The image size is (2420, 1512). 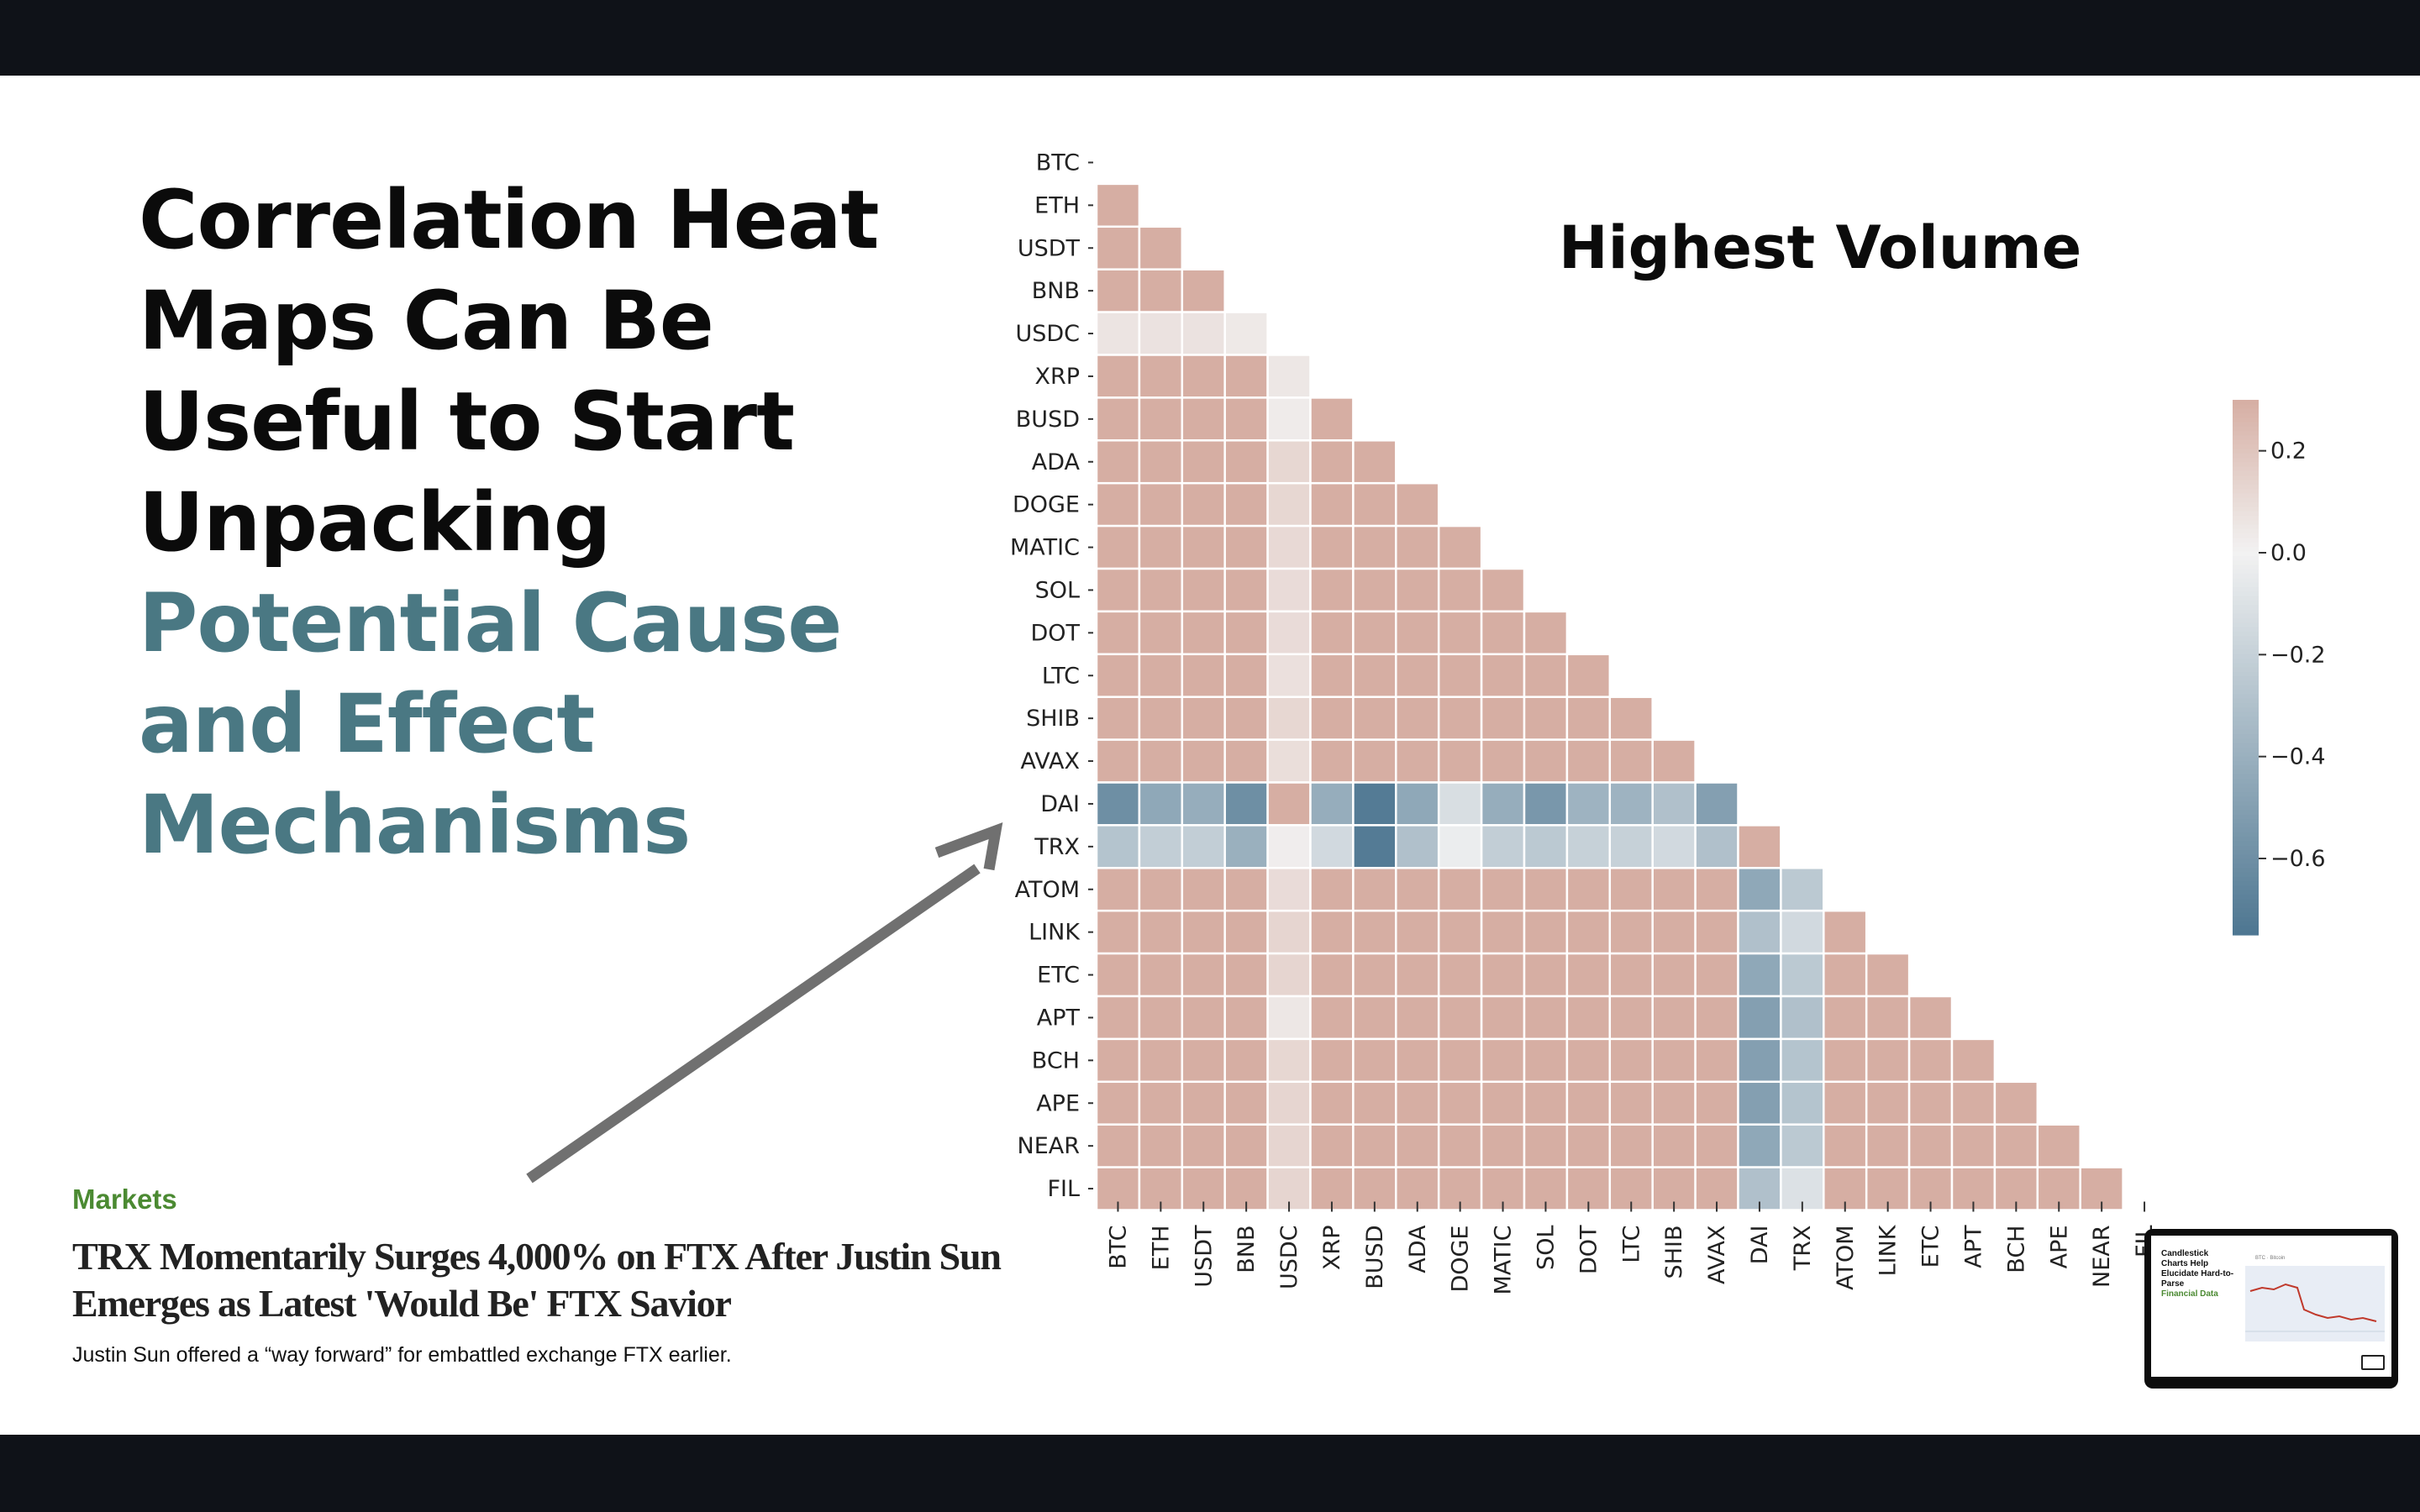 I want to click on y-tick-label: NEAR, so click(x=1049, y=1146).